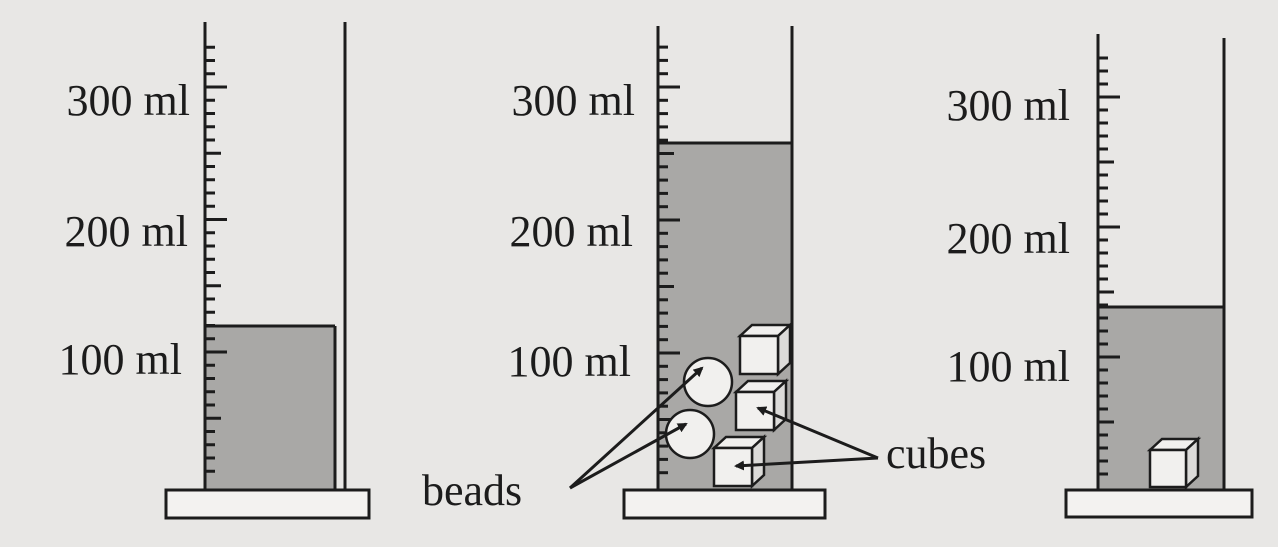 This screenshot has width=1278, height=547. I want to click on cubes-callout: cubes, so click(860, 442).